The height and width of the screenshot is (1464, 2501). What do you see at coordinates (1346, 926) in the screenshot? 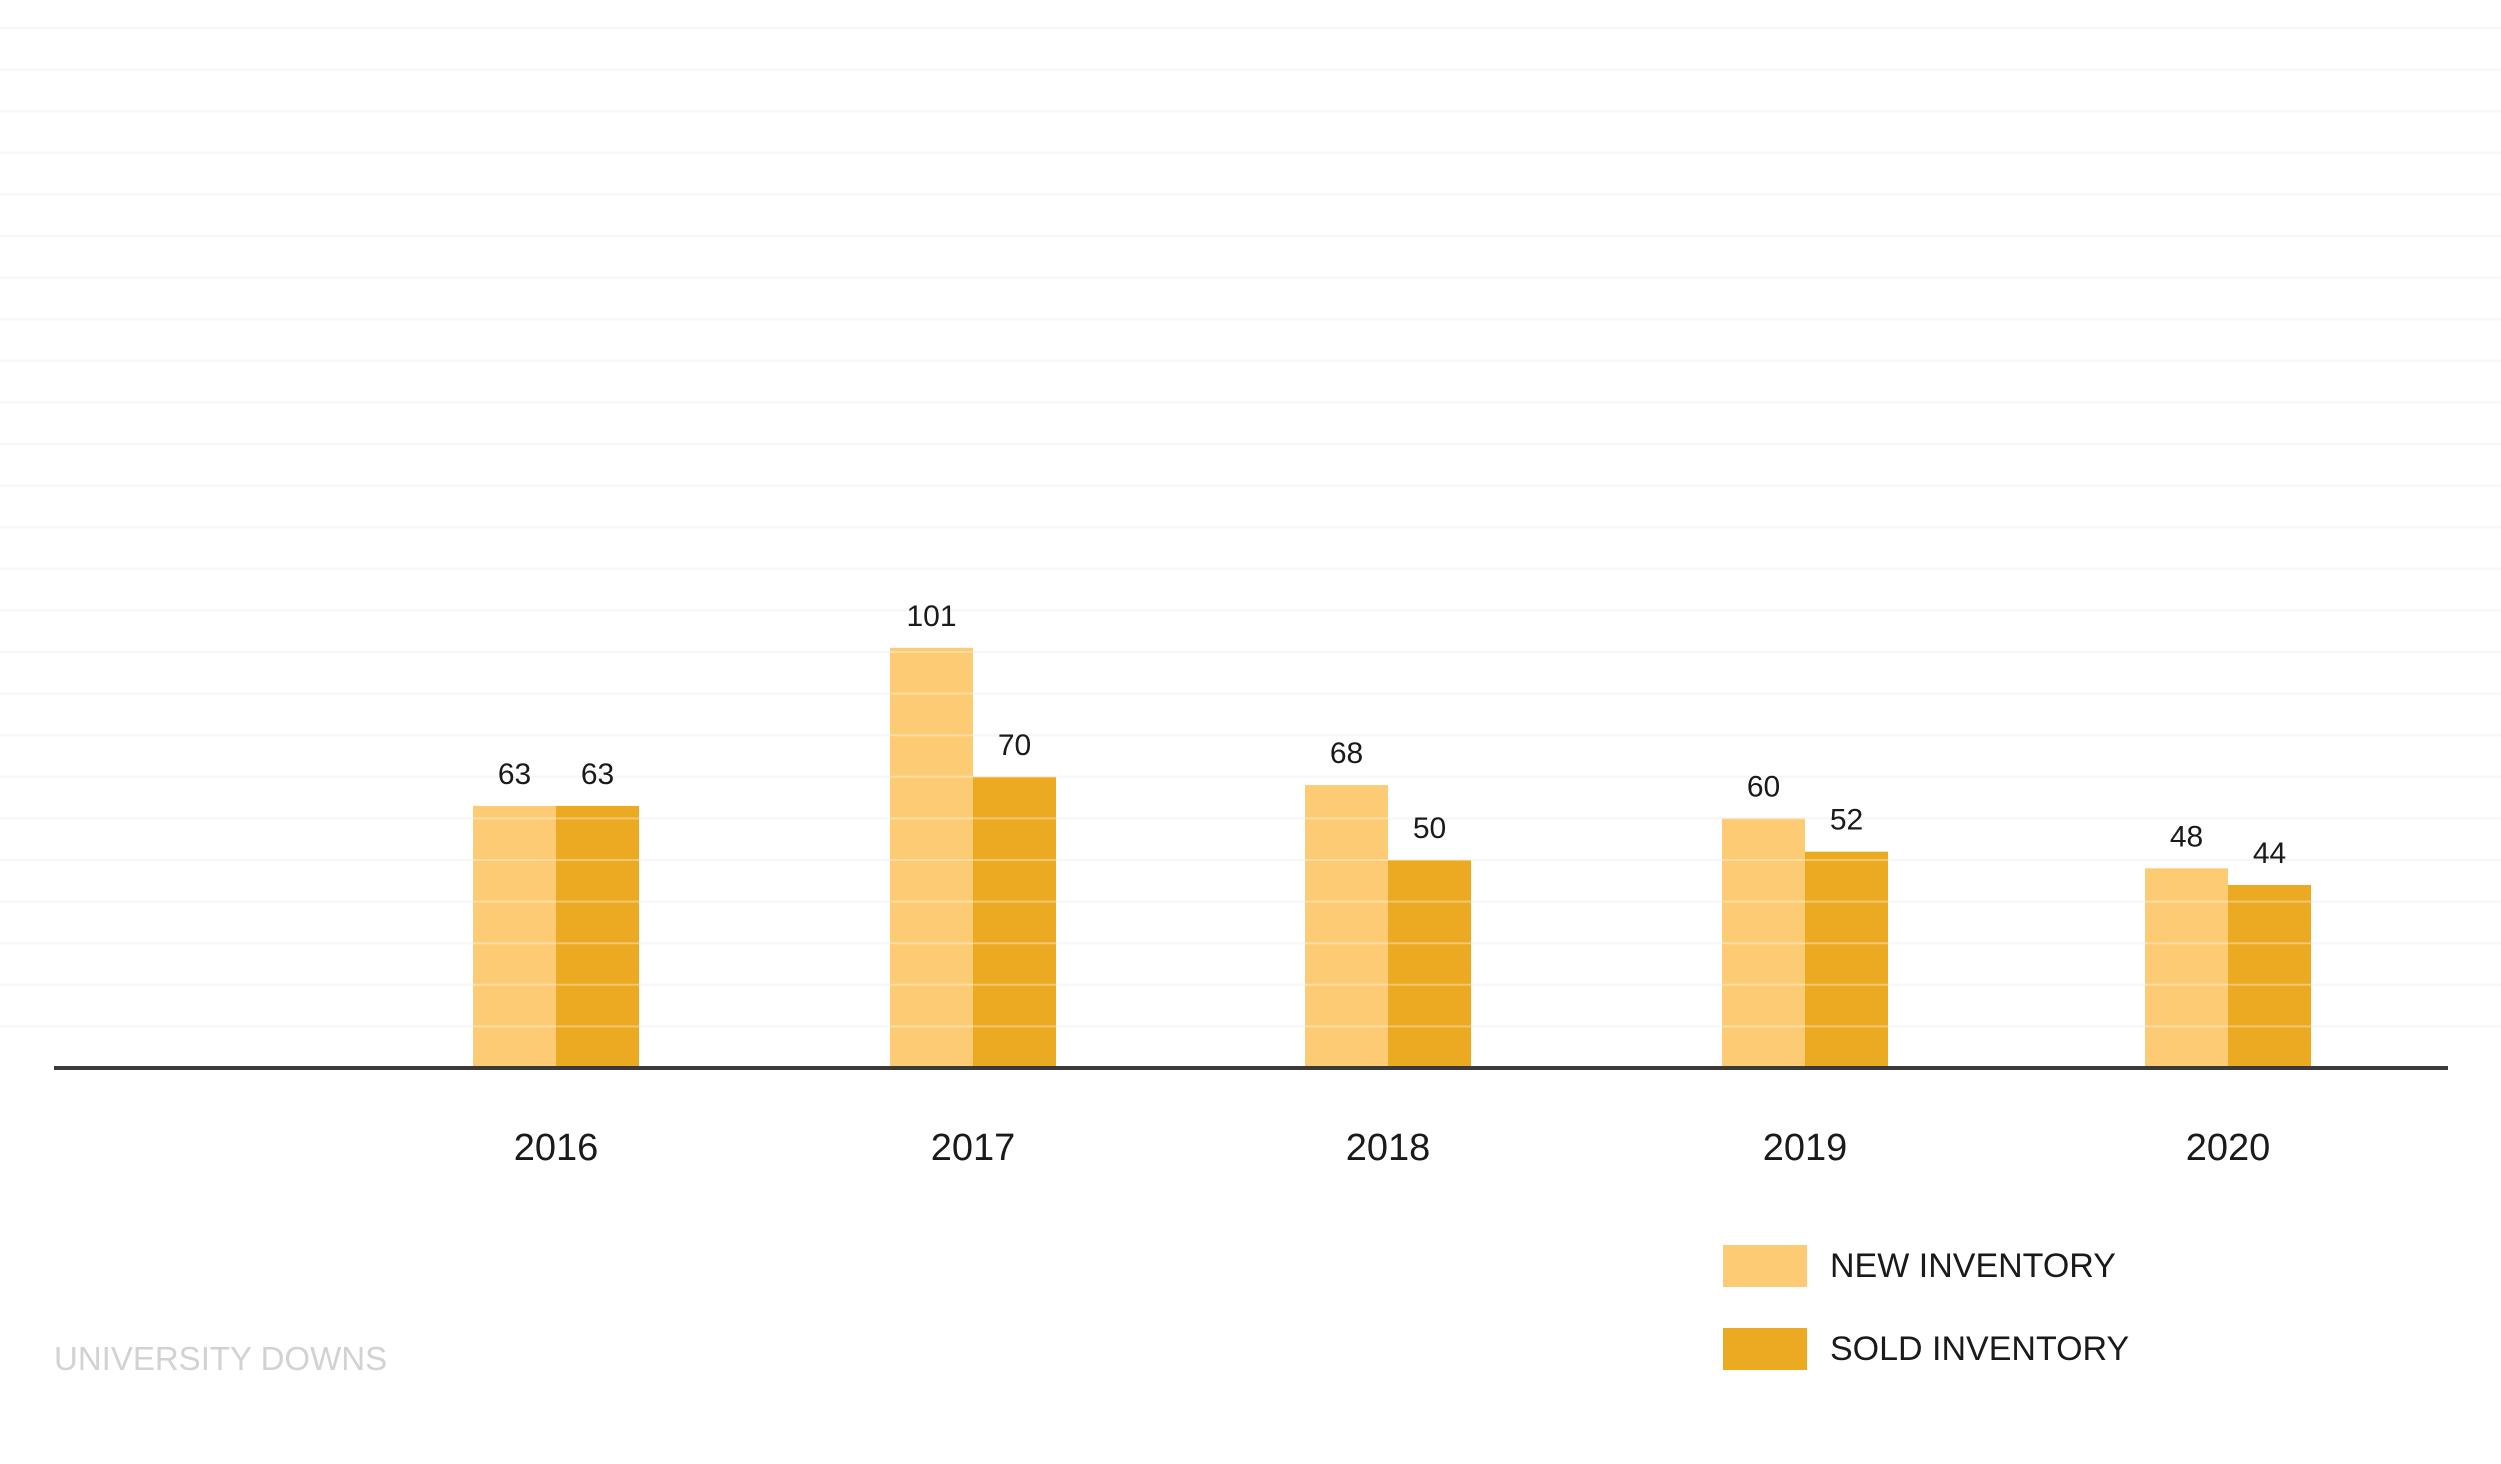
I see `new-inventory-bar-2018` at bounding box center [1346, 926].